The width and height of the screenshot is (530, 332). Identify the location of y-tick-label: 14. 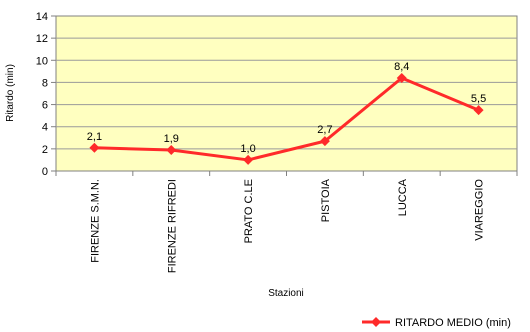
(42, 17).